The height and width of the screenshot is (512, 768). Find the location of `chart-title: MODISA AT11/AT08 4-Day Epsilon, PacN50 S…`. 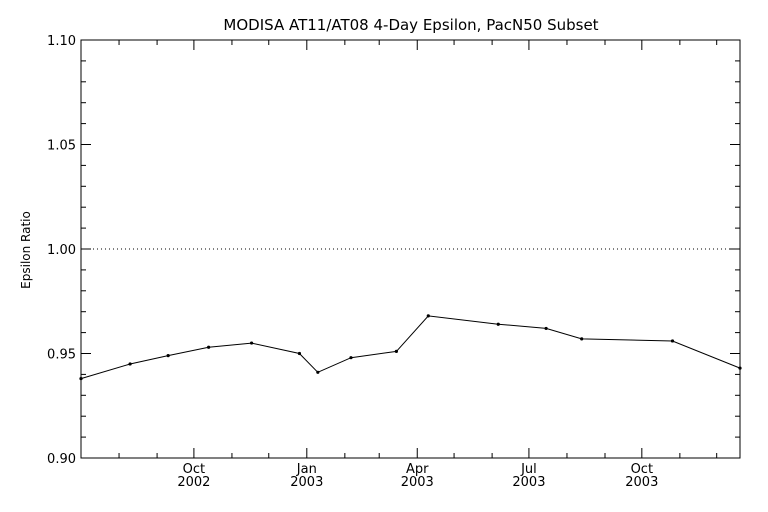

chart-title: MODISA AT11/AT08 4-Day Epsilon, PacN50 S… is located at coordinates (410, 25).